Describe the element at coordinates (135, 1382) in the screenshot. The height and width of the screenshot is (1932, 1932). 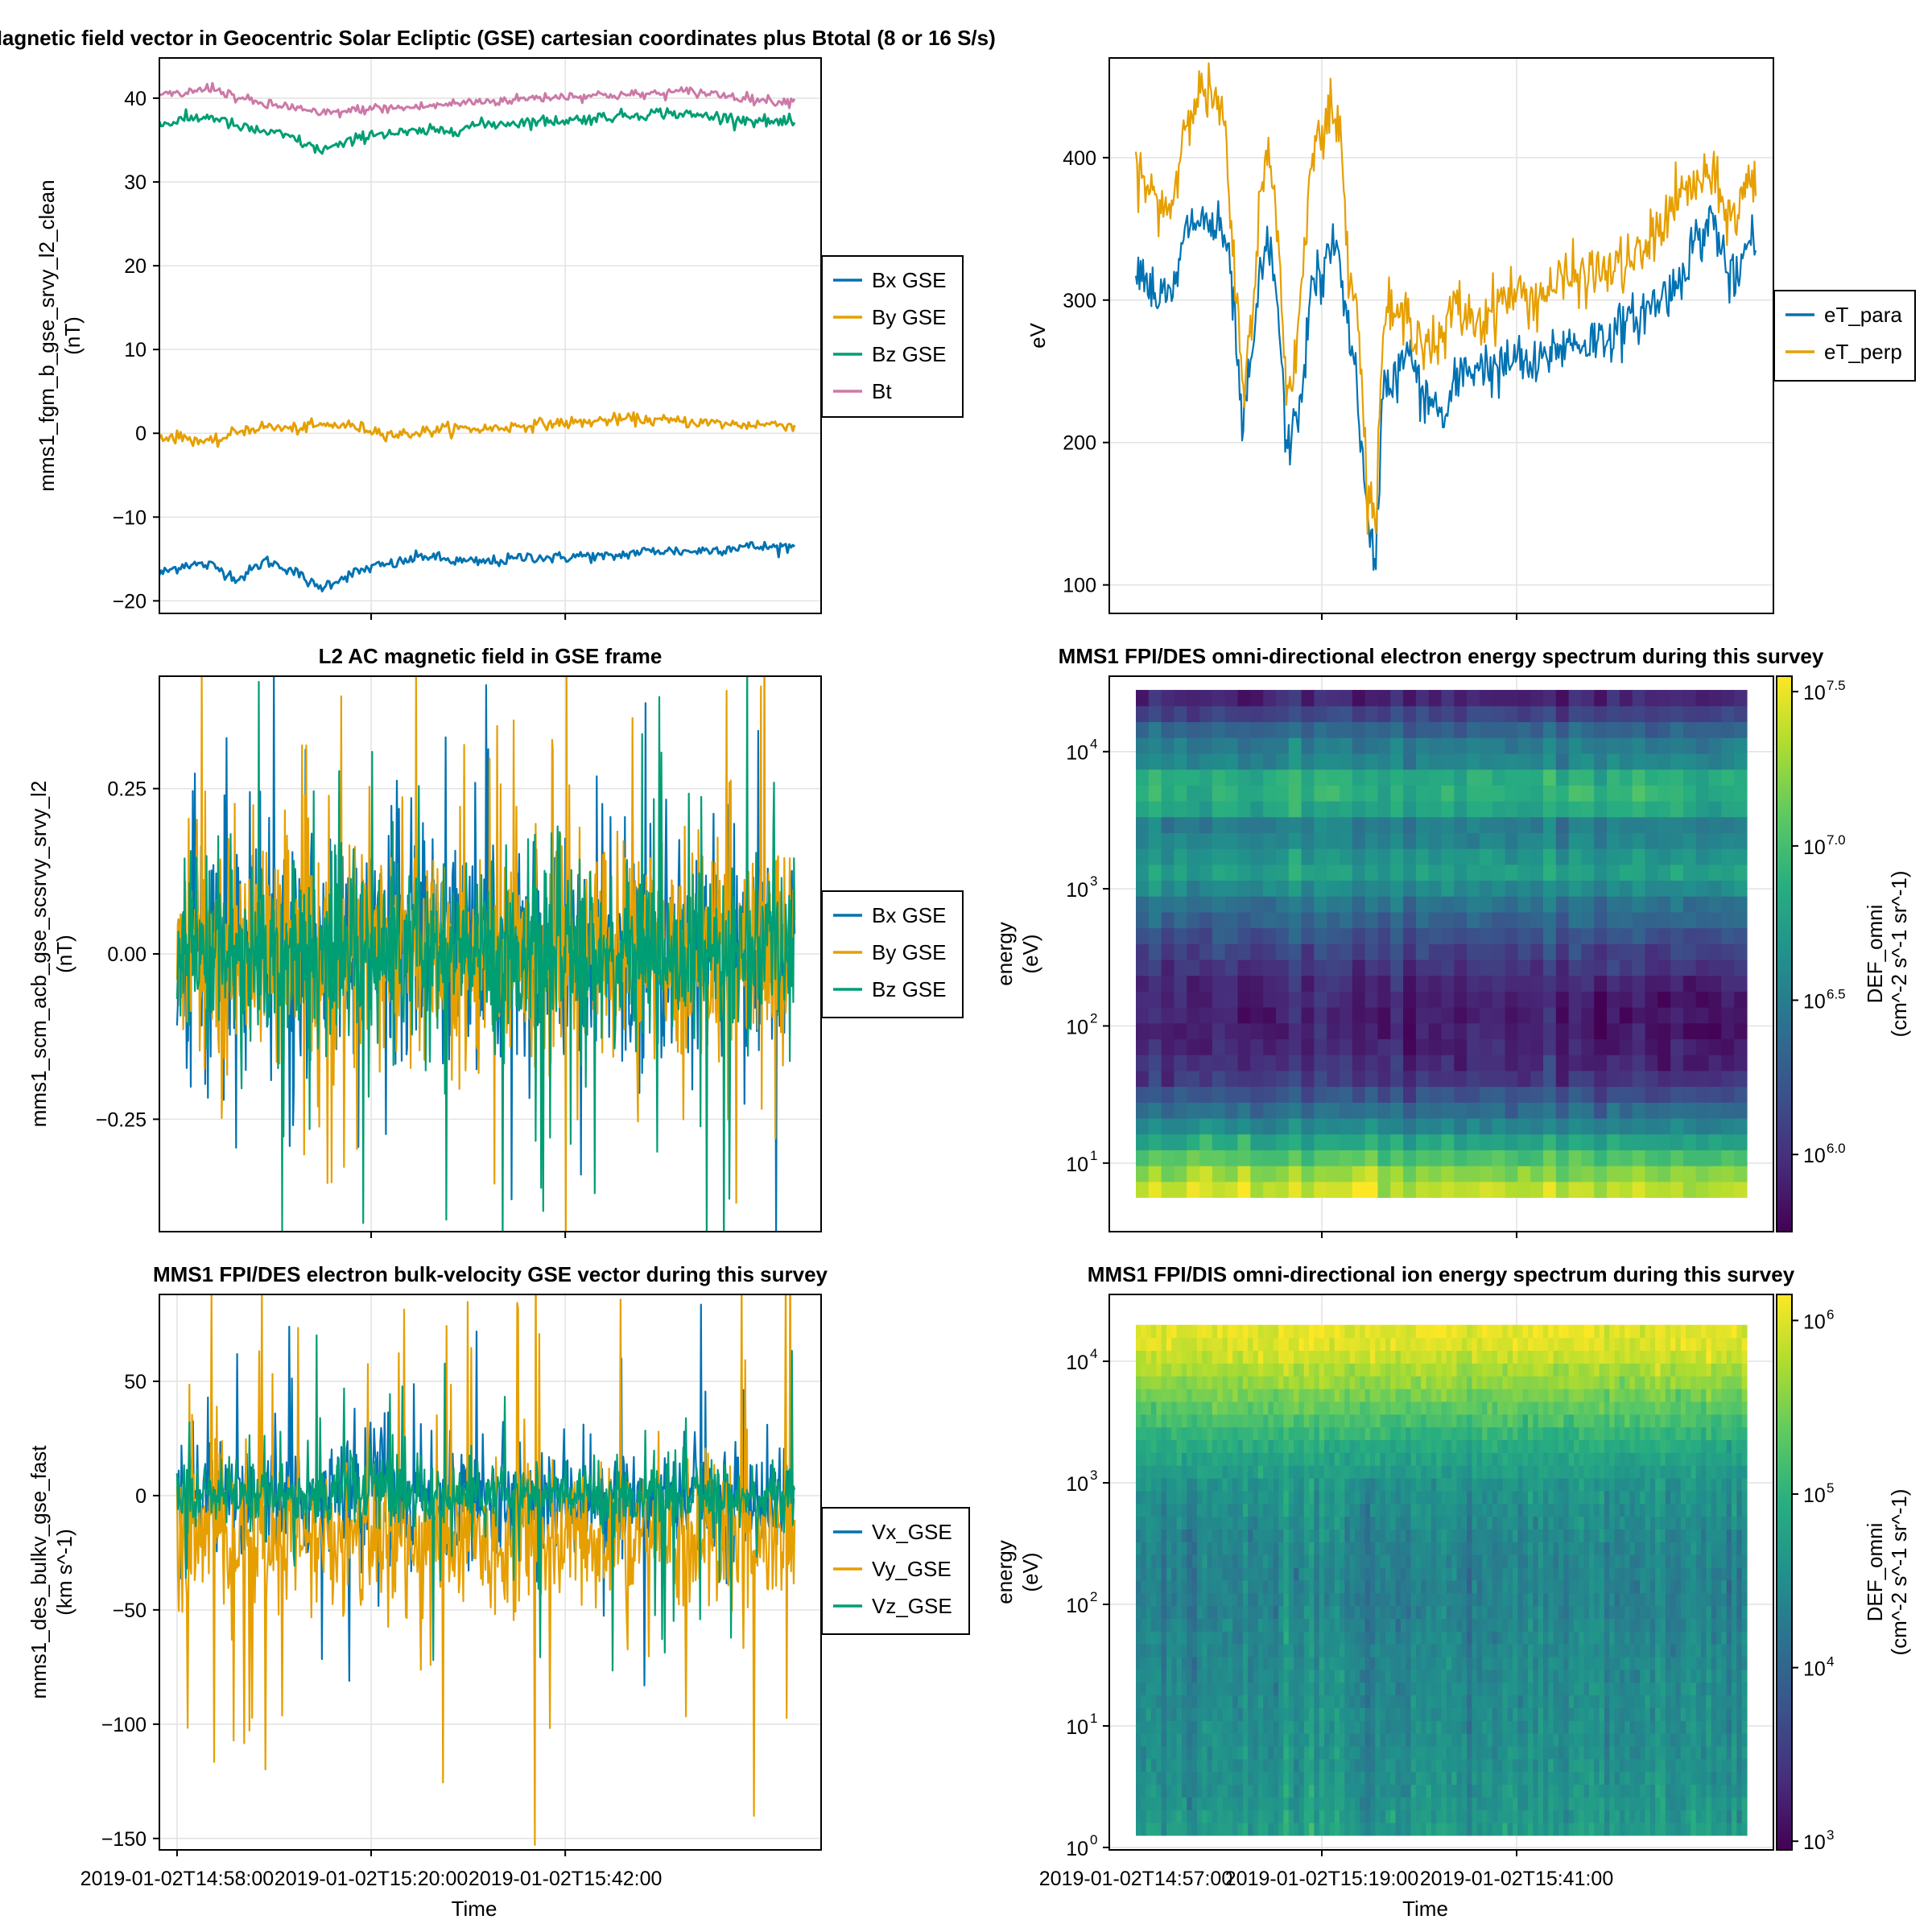
I see `y-tick-label: 50` at that location.